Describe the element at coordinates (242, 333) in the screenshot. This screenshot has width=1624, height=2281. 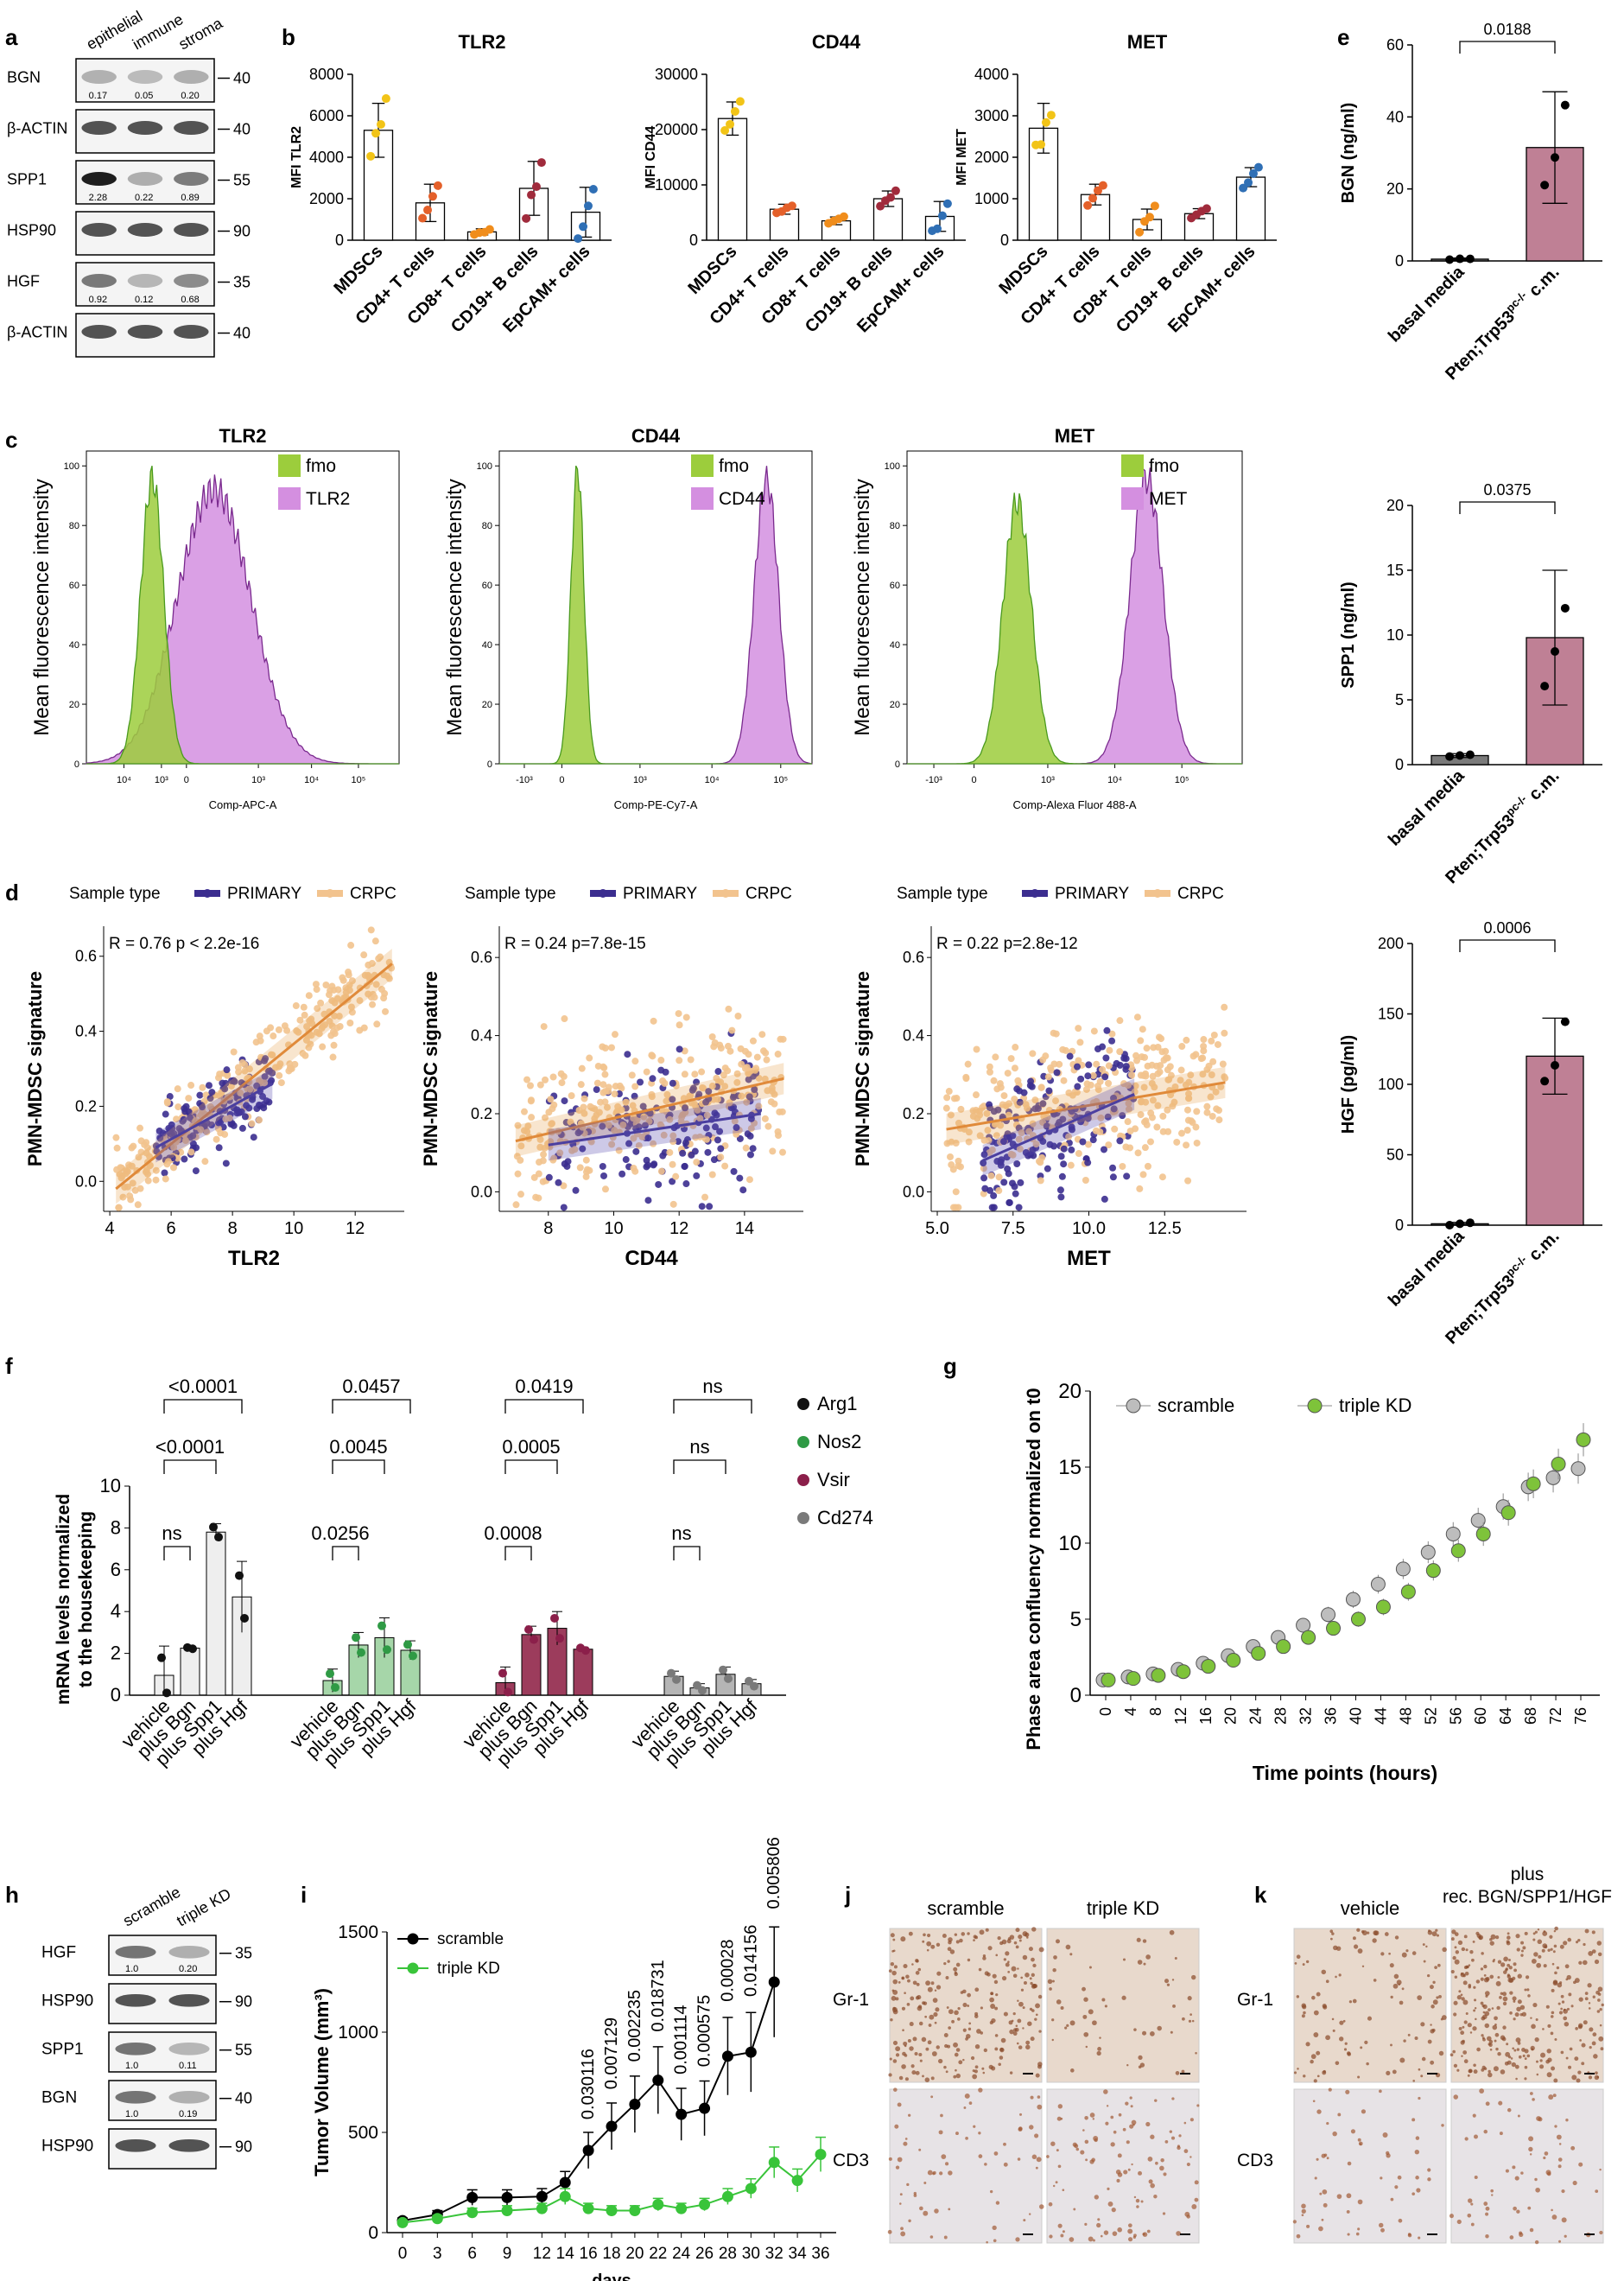
I see `molecular-weight-label: 40` at that location.